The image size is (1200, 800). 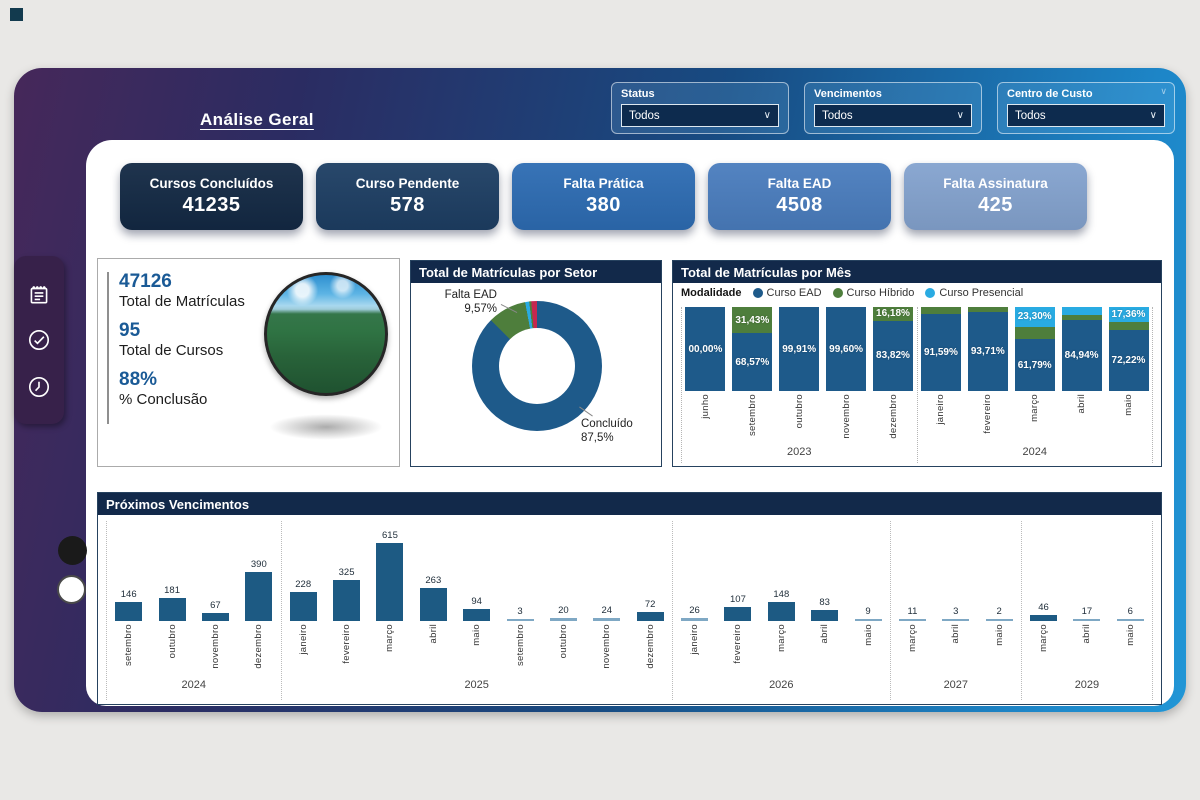 What do you see at coordinates (638, 94) in the screenshot?
I see `slicer-title: Status` at bounding box center [638, 94].